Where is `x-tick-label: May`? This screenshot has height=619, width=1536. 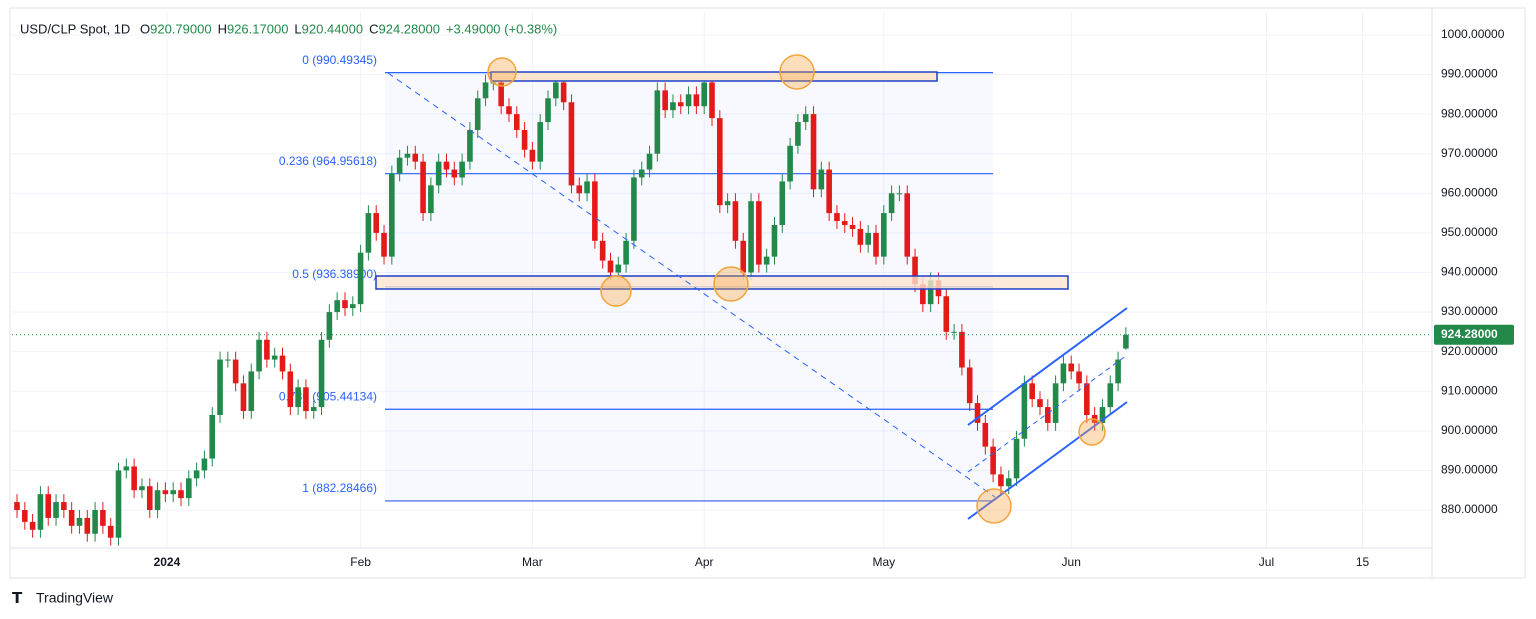 x-tick-label: May is located at coordinates (883, 562).